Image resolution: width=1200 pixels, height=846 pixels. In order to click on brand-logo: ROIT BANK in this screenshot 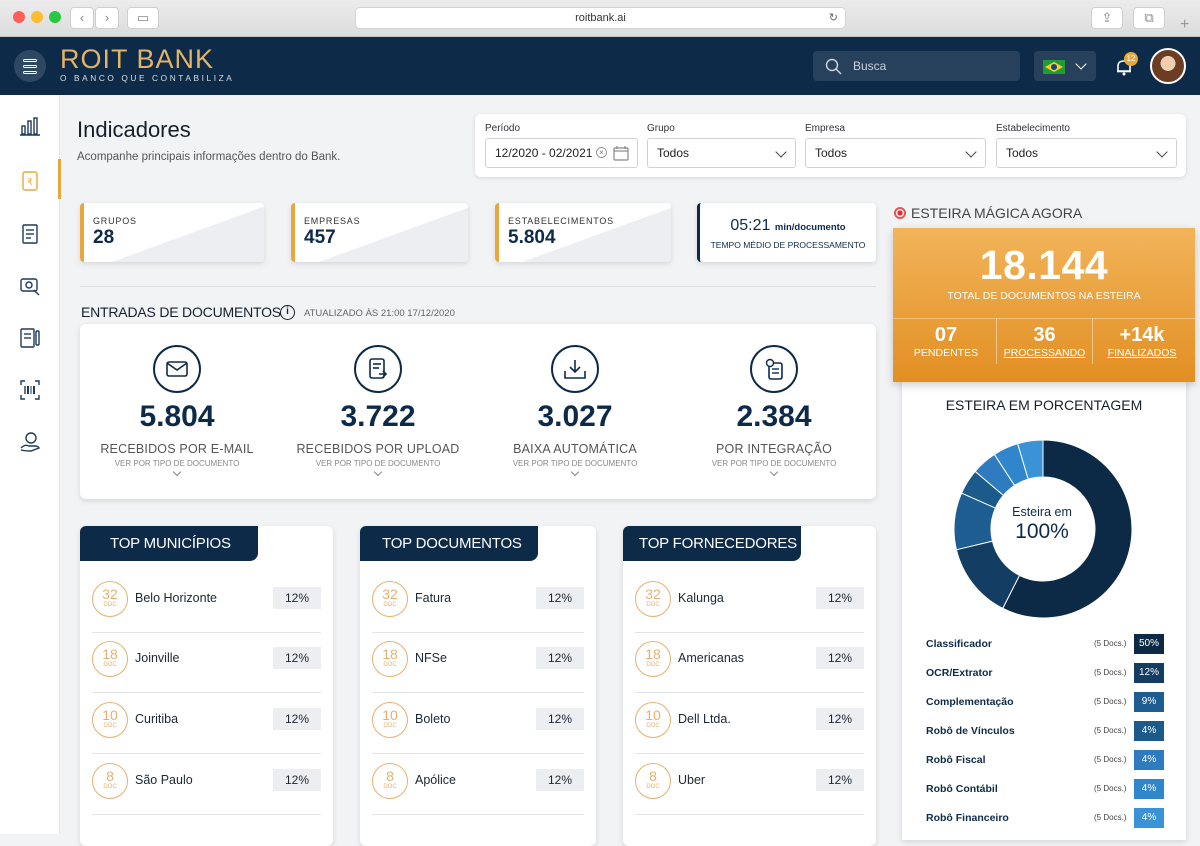, I will do `click(137, 59)`.